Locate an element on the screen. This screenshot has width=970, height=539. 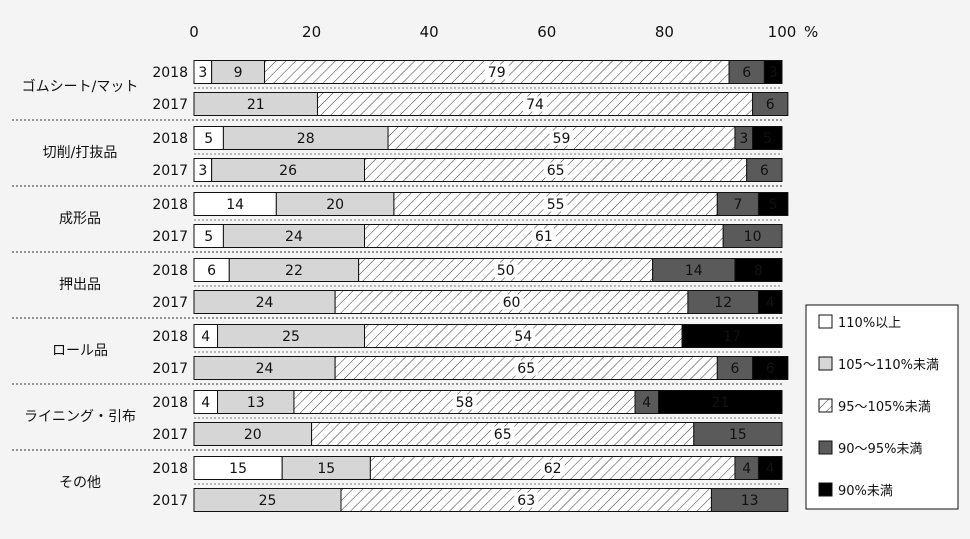
data-label: 25 is located at coordinates (268, 501).